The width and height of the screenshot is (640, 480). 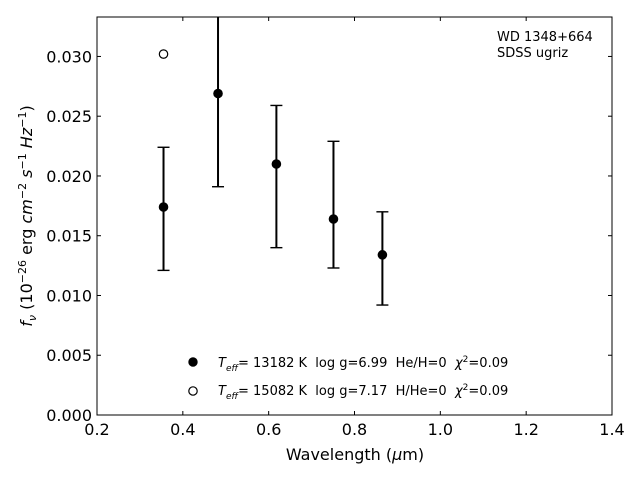 What do you see at coordinates (182, 429) in the screenshot?
I see `x-tick-label: 0.4` at bounding box center [182, 429].